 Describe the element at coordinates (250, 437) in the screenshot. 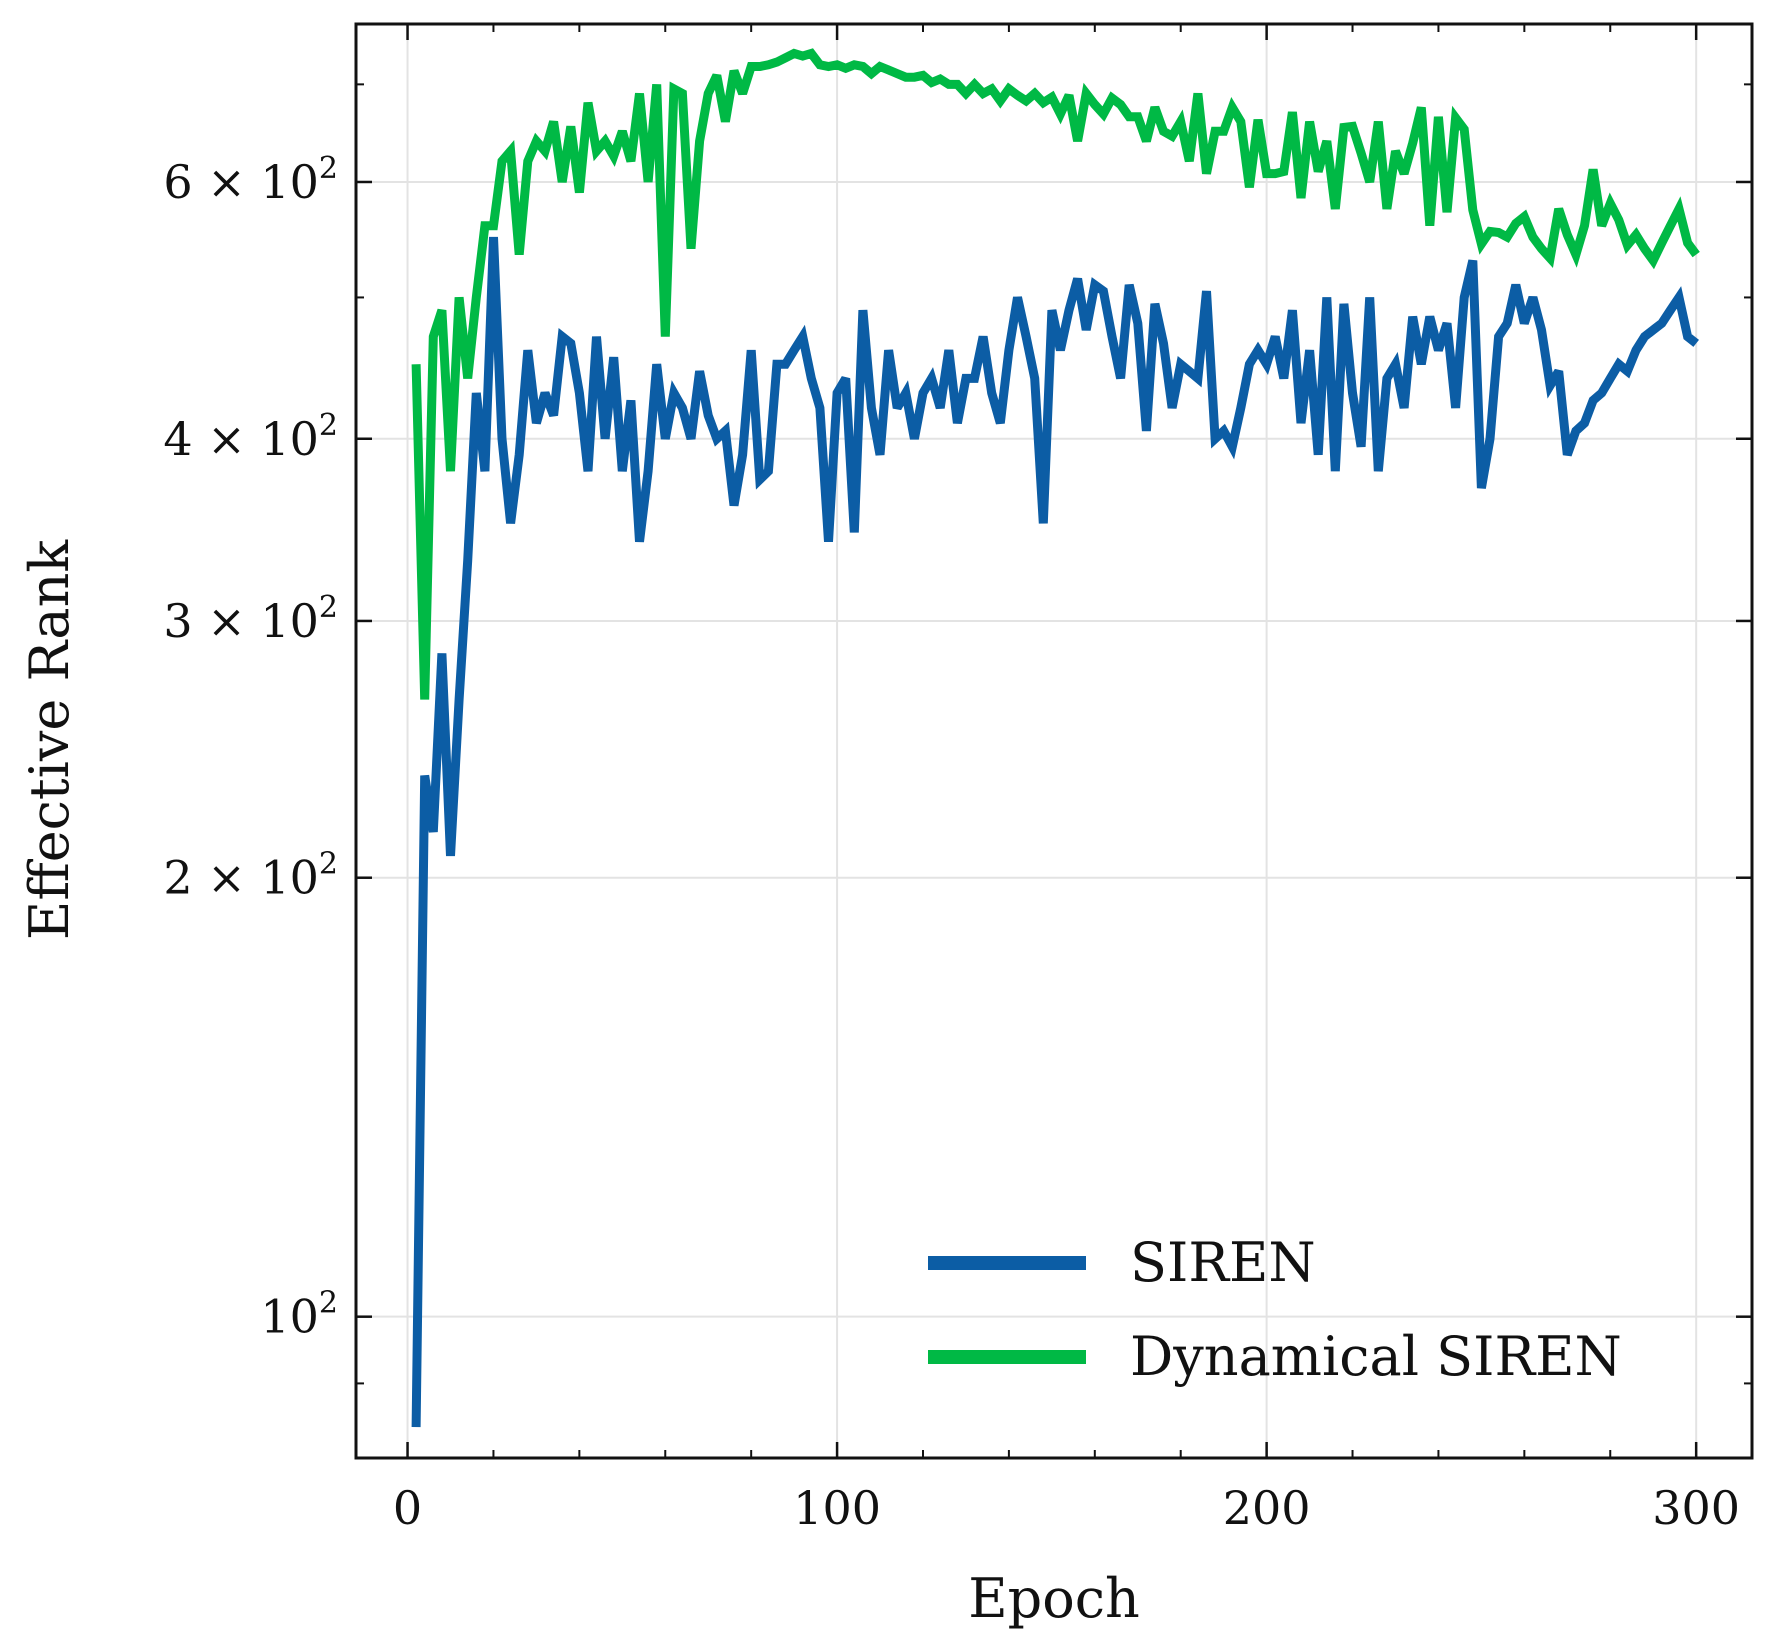

I see `y-tick-label: 4 × 102` at that location.